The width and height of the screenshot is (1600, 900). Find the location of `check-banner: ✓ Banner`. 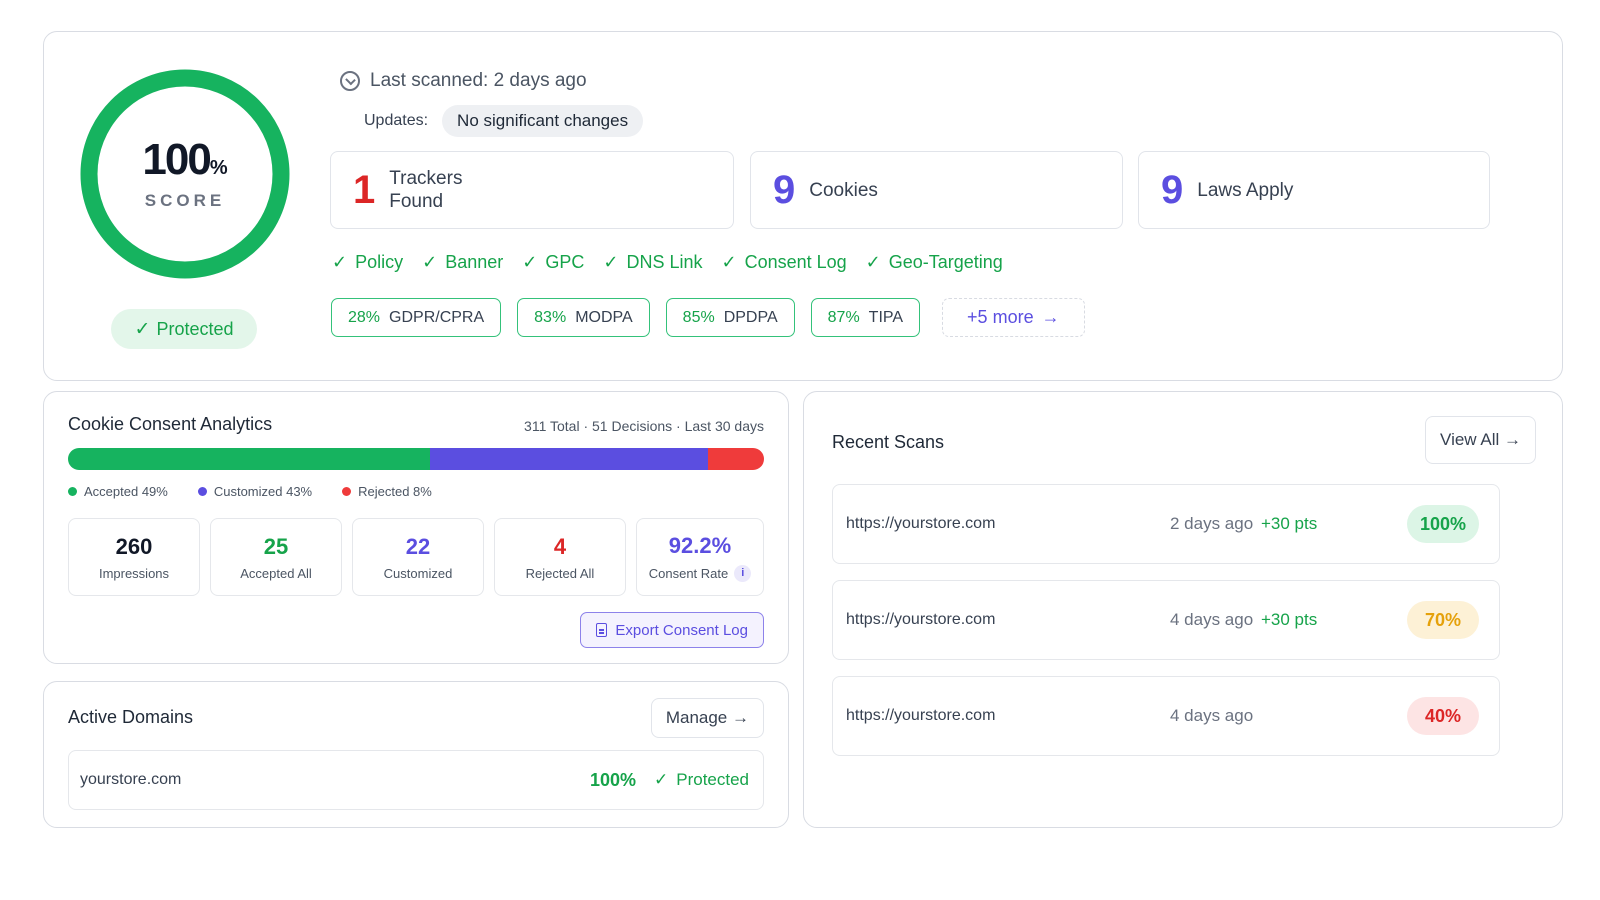

check-banner: ✓ Banner is located at coordinates (463, 262).